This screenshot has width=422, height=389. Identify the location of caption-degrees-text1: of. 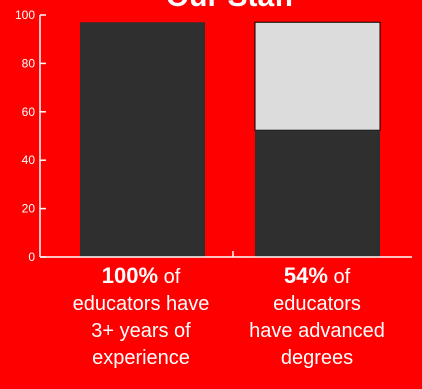
(339, 277).